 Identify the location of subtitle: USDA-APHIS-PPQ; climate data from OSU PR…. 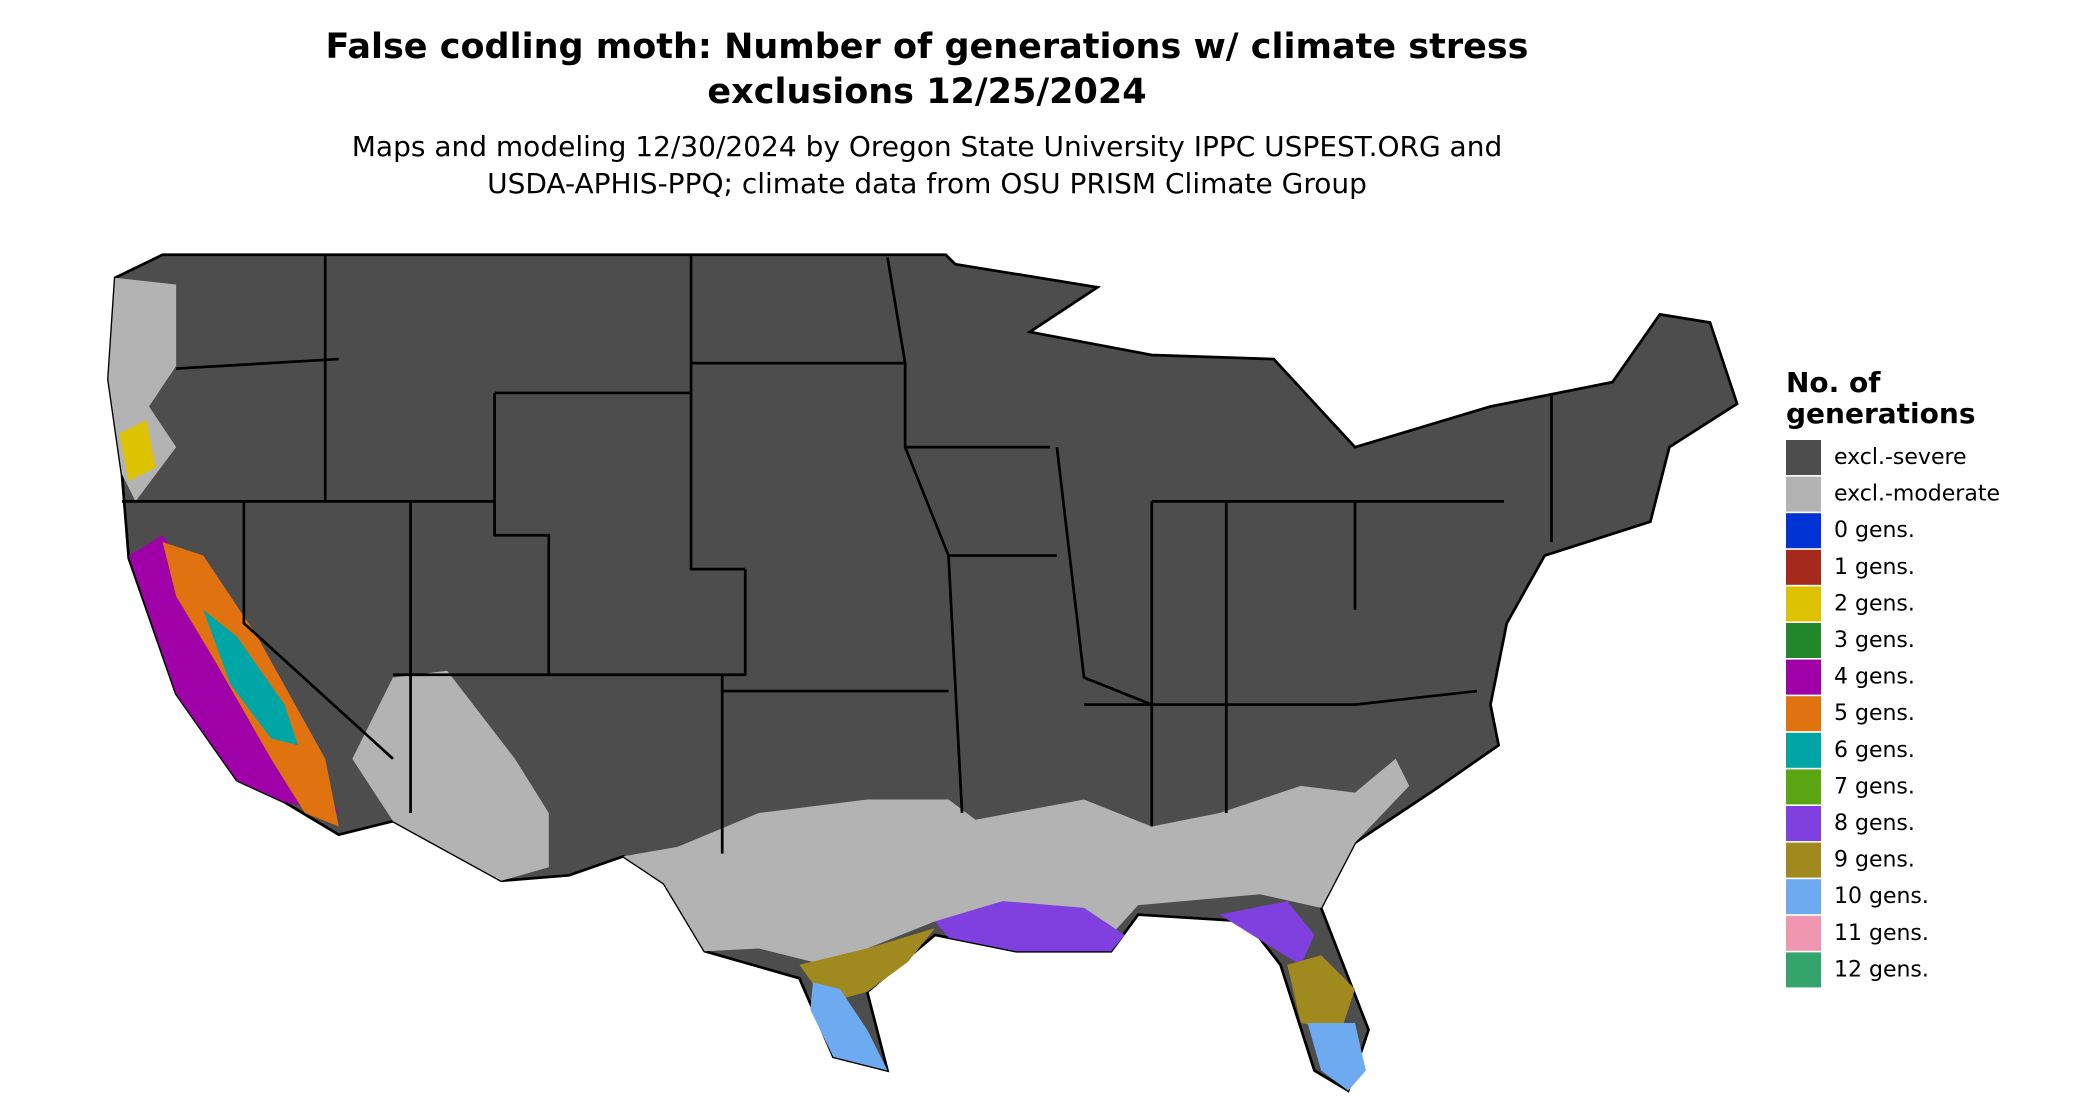
(927, 183).